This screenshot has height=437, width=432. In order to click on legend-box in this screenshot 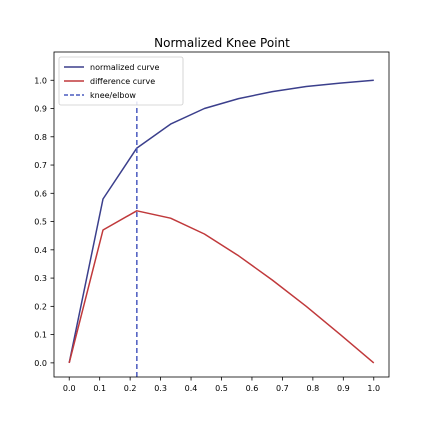, I will do `click(121, 81)`.